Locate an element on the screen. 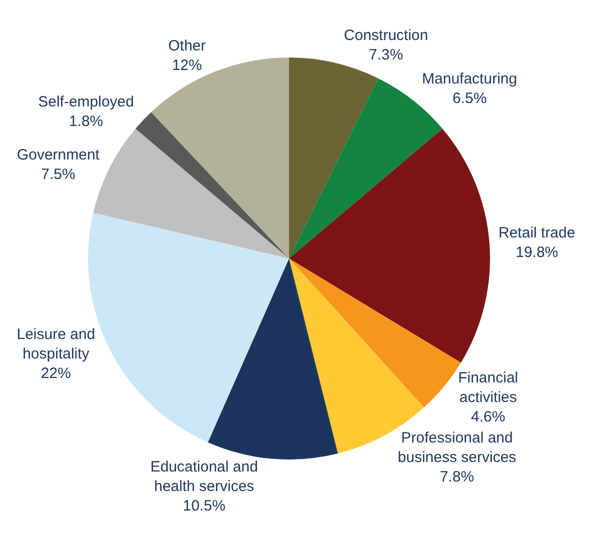 The image size is (592, 537). slice-label: Financial activities is located at coordinates (488, 388).